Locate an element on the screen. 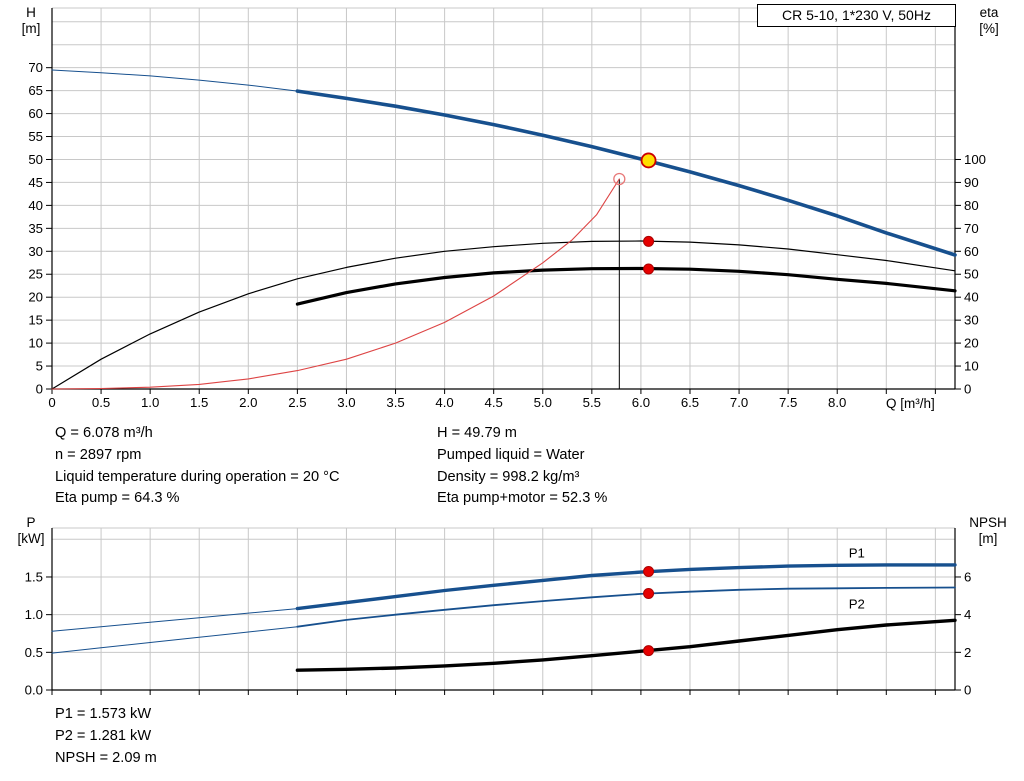 The height and width of the screenshot is (781, 1024). y-tick-label-left: 65 is located at coordinates (35, 90).